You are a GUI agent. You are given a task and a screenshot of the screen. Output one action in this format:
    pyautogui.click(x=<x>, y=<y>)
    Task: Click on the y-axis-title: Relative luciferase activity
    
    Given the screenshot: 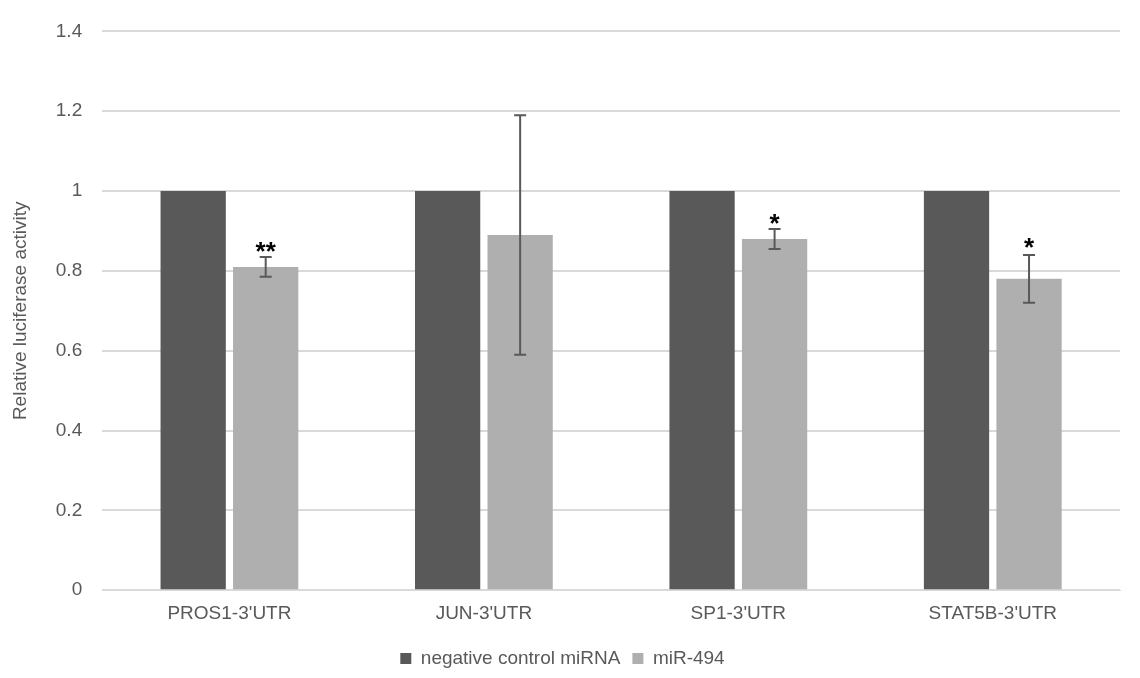 What is the action you would take?
    pyautogui.click(x=19, y=311)
    